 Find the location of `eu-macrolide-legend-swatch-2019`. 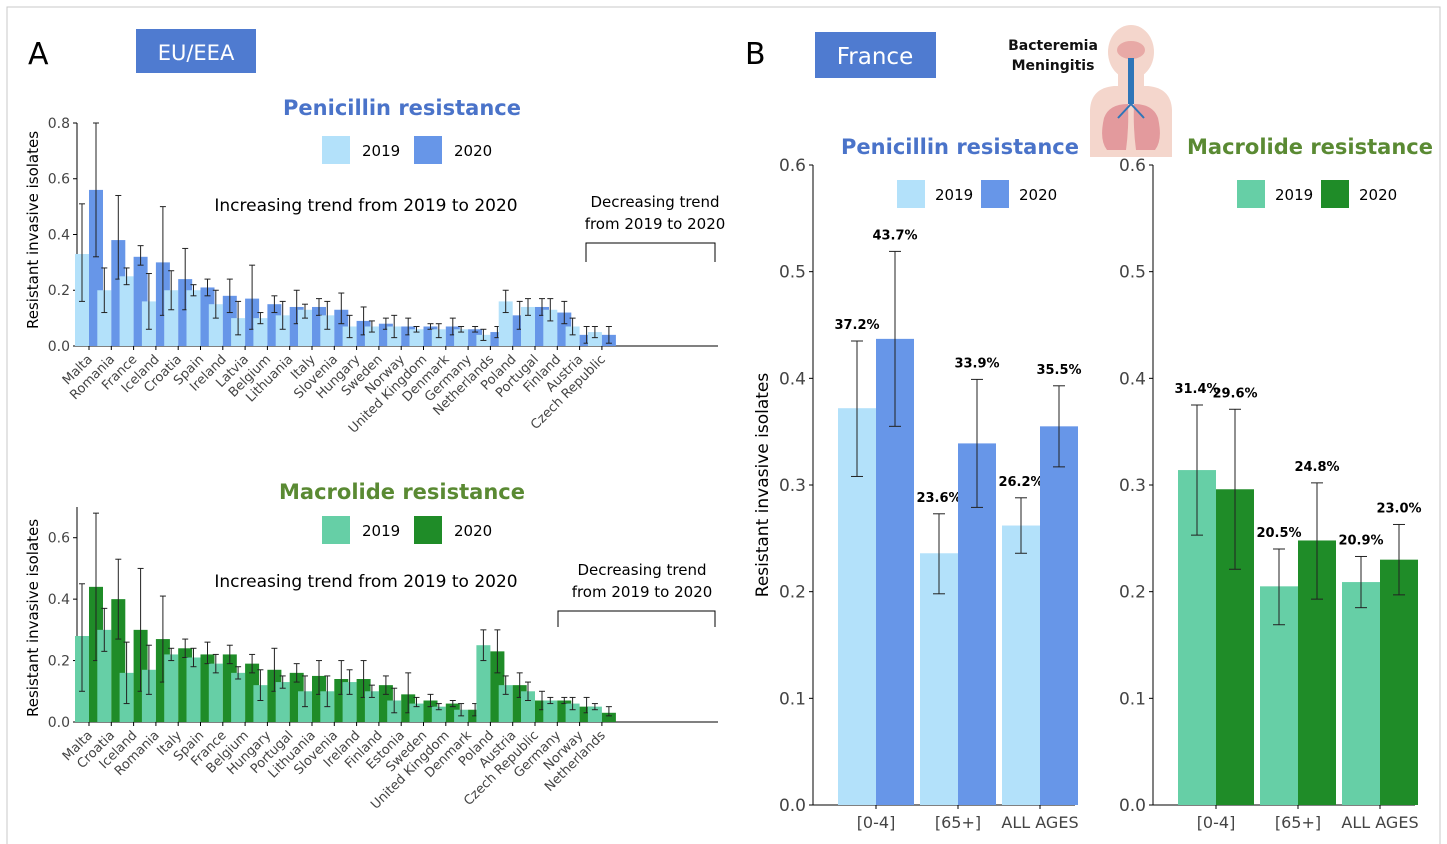

eu-macrolide-legend-swatch-2019 is located at coordinates (336, 530).